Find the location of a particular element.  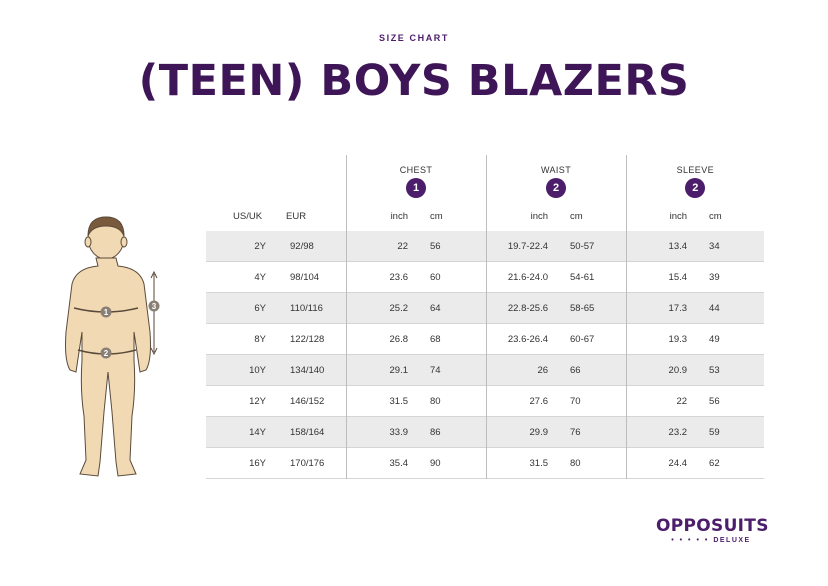

cell-sleeve-cm: 44 is located at coordinates (730, 308).